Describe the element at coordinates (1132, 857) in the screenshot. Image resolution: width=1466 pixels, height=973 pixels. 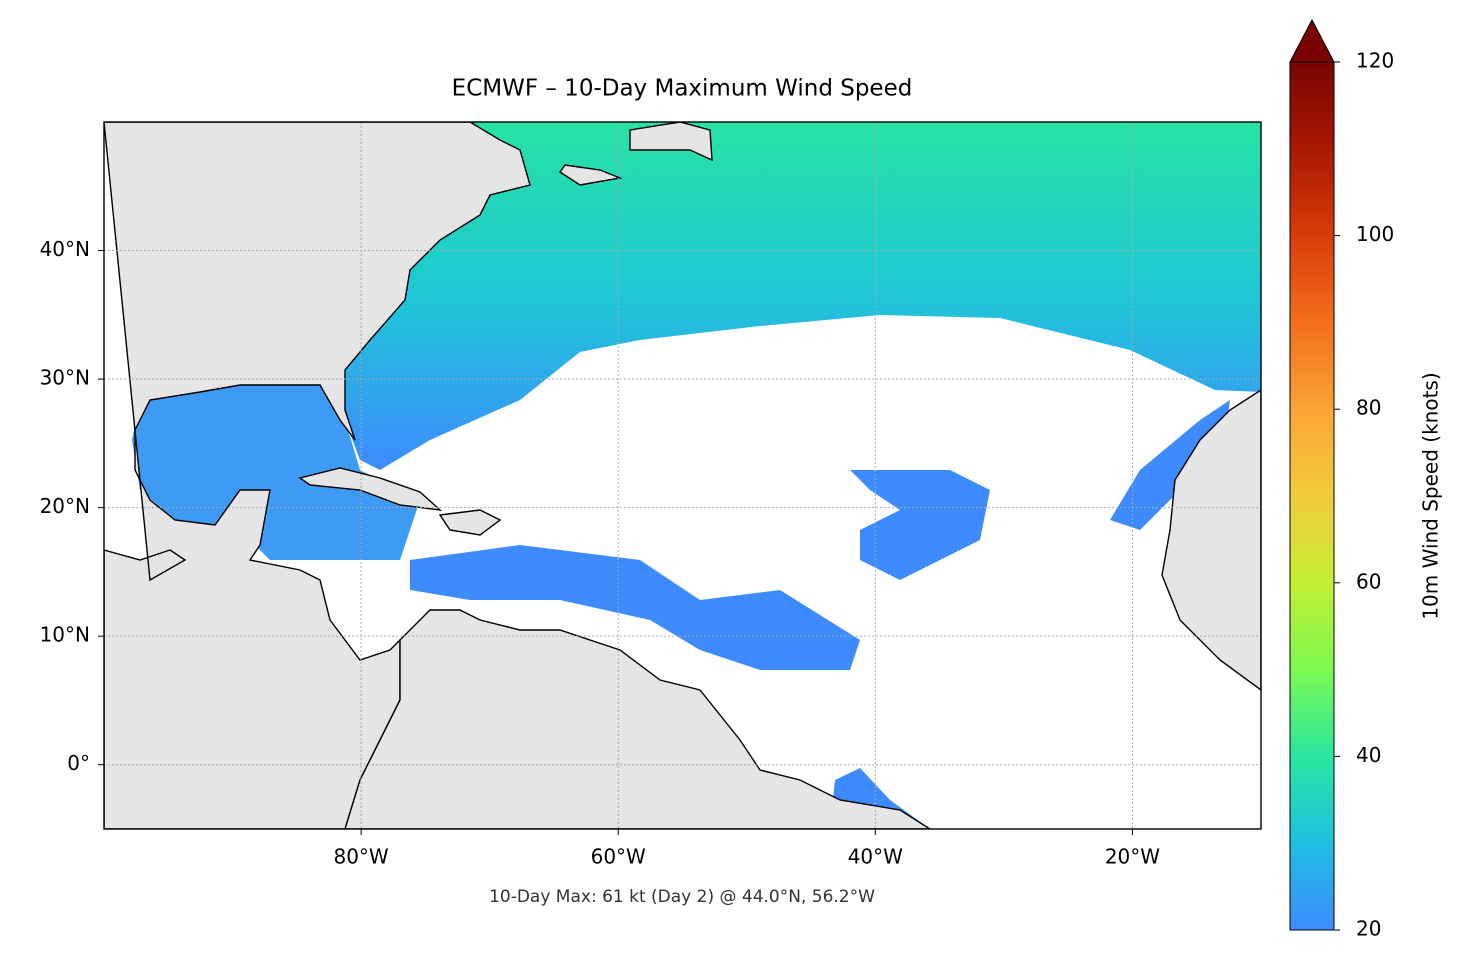
I see `x-tick-label: 20°W` at that location.